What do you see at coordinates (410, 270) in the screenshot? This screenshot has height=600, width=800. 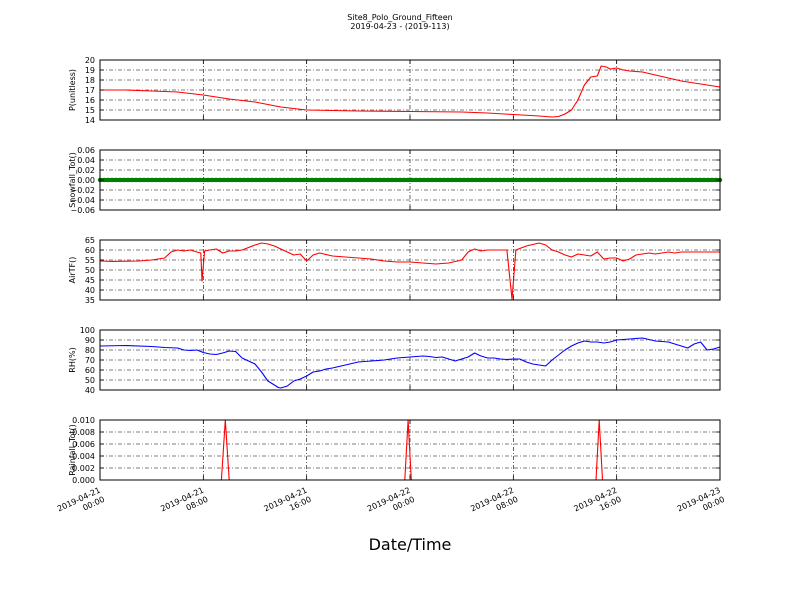 I see `grid` at bounding box center [410, 270].